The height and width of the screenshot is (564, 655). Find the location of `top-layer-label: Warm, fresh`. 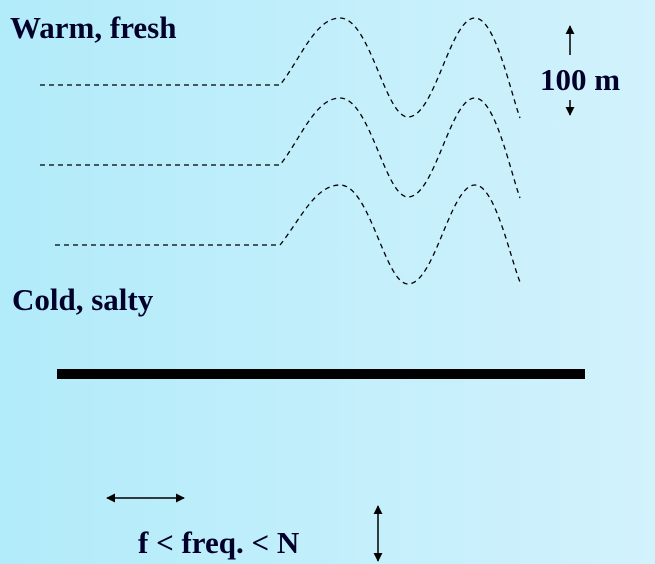

top-layer-label: Warm, fresh is located at coordinates (93, 27).